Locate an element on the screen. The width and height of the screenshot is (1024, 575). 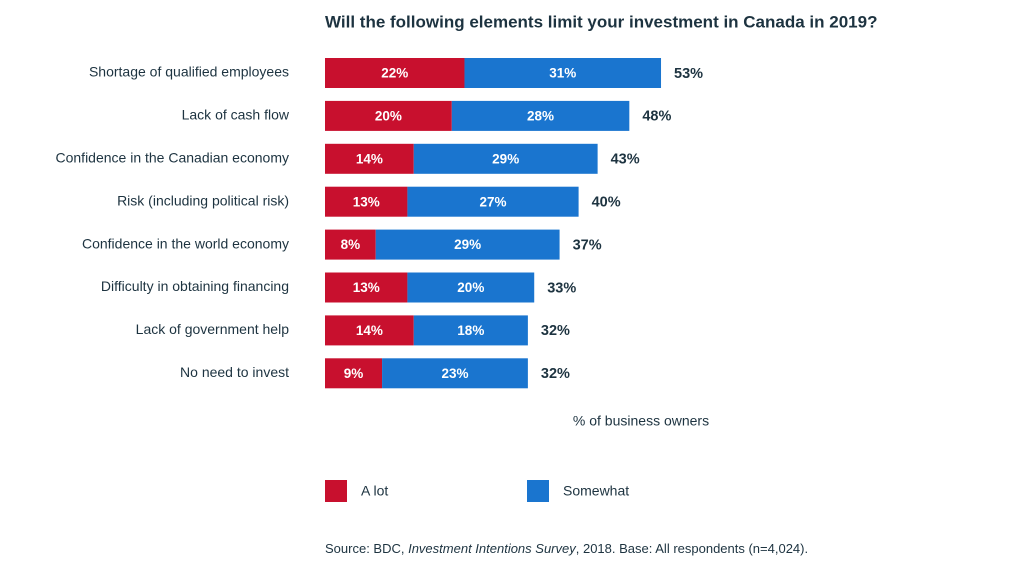
total-label: 43% is located at coordinates (625, 160).